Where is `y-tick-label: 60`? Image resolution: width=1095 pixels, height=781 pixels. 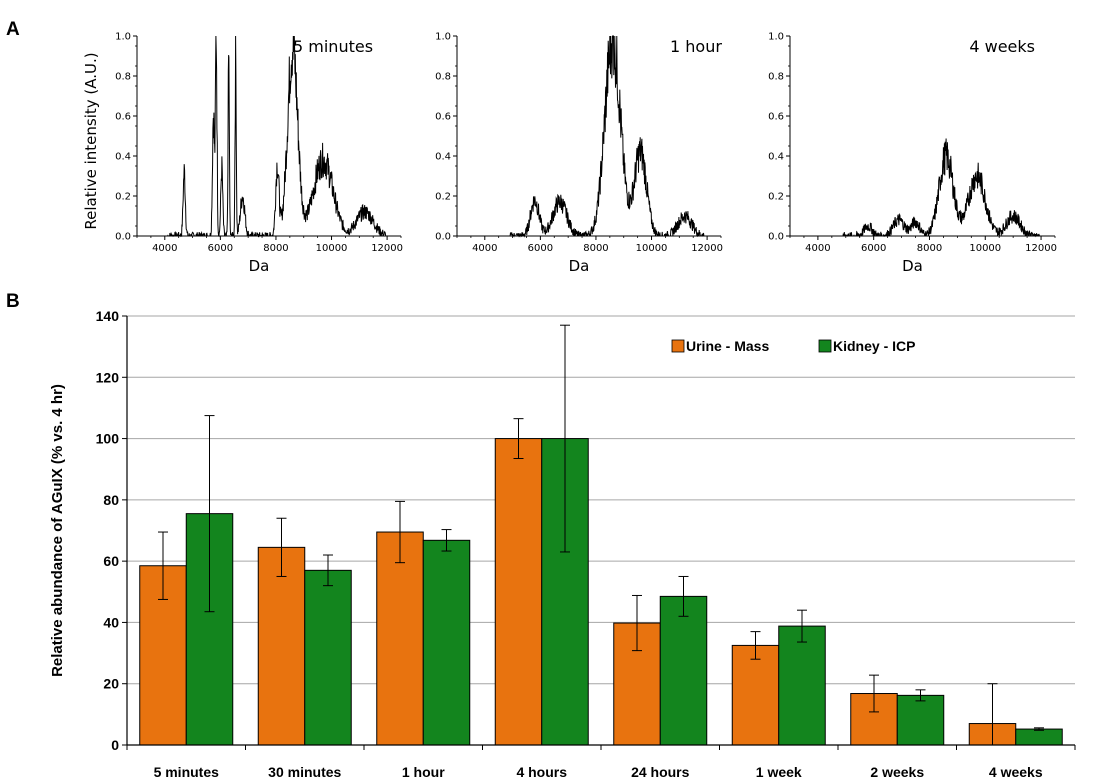 y-tick-label: 60 is located at coordinates (111, 561).